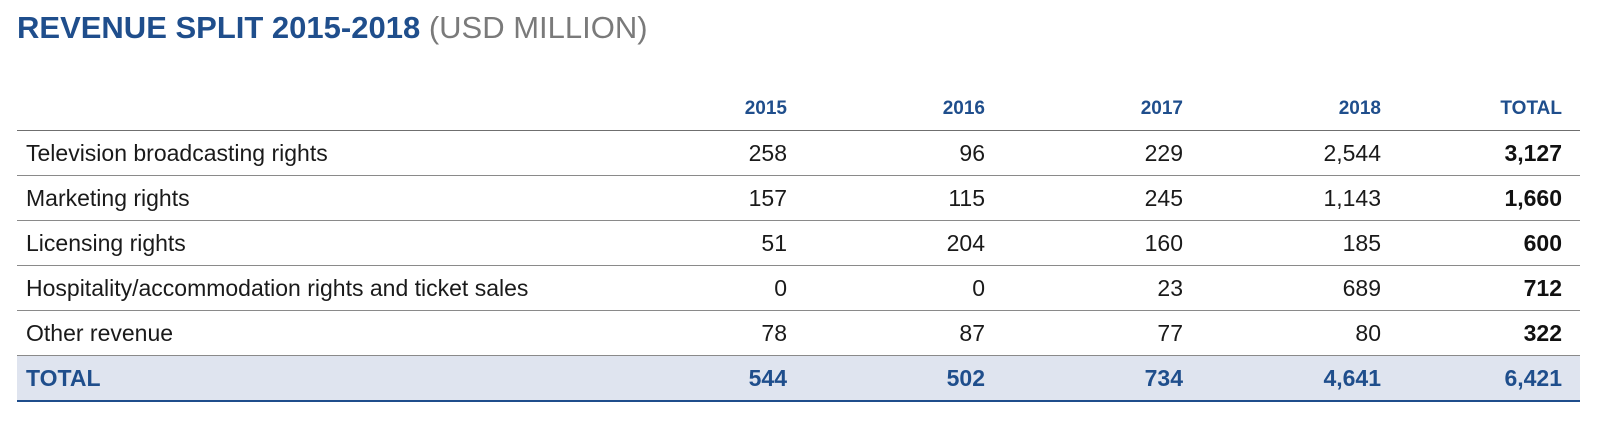 This screenshot has width=1600, height=430. I want to click on cell-2015: 51, so click(696, 243).